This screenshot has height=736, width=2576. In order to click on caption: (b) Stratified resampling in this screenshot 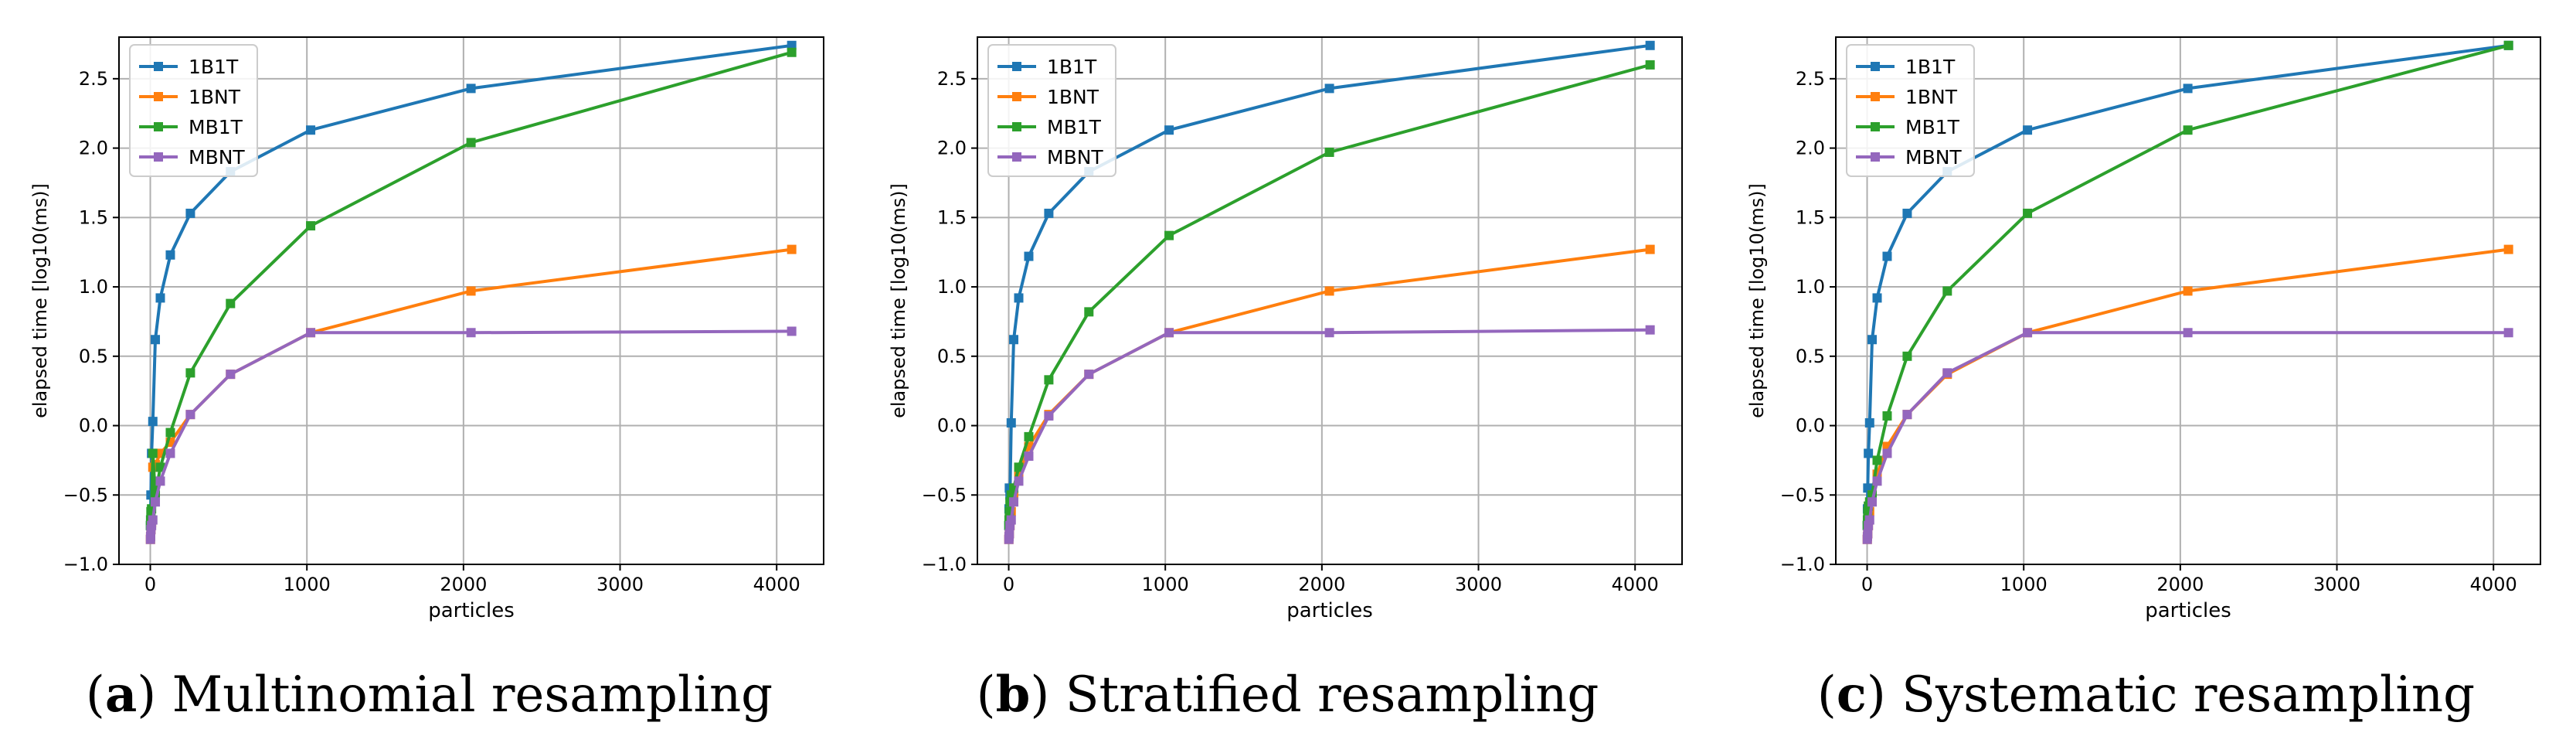, I will do `click(1288, 695)`.